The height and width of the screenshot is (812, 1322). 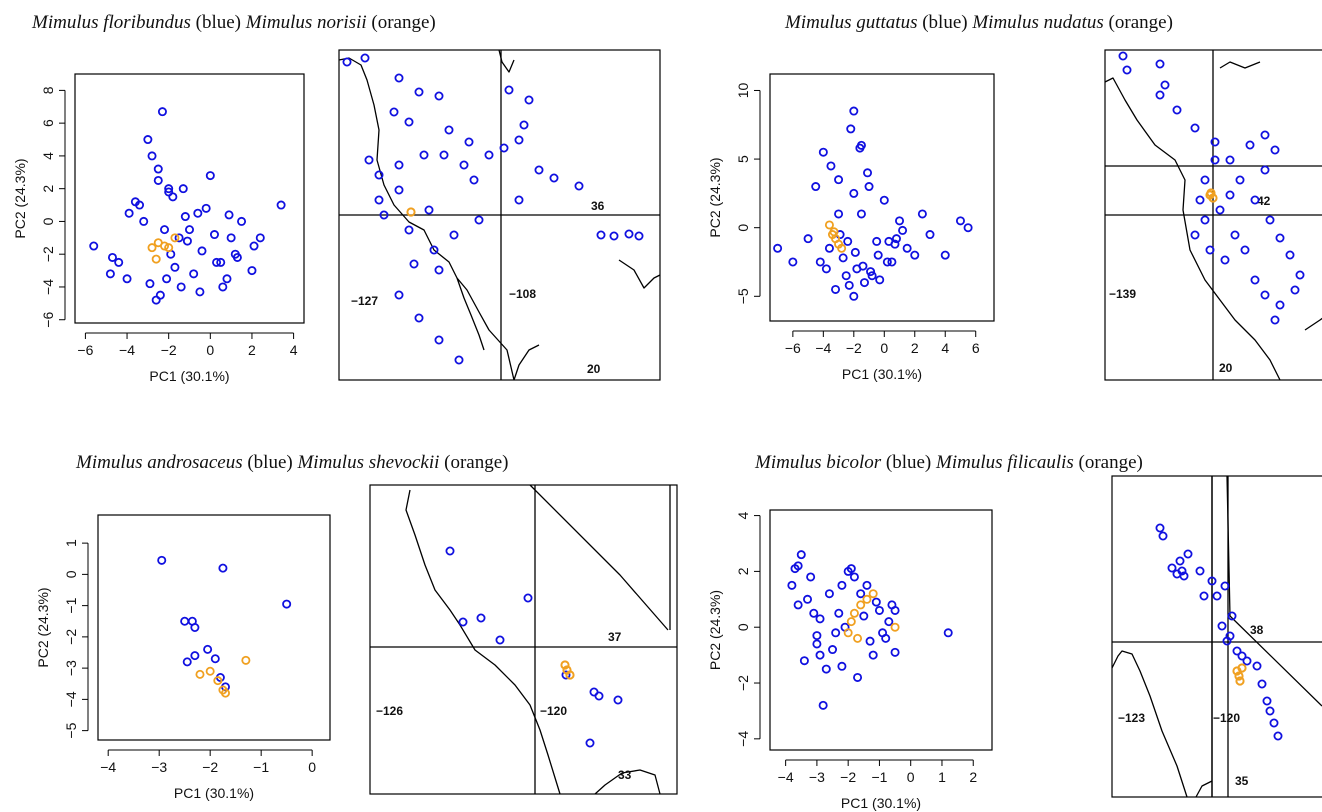 I want to click on x-tick-label: −4, so click(x=127, y=350).